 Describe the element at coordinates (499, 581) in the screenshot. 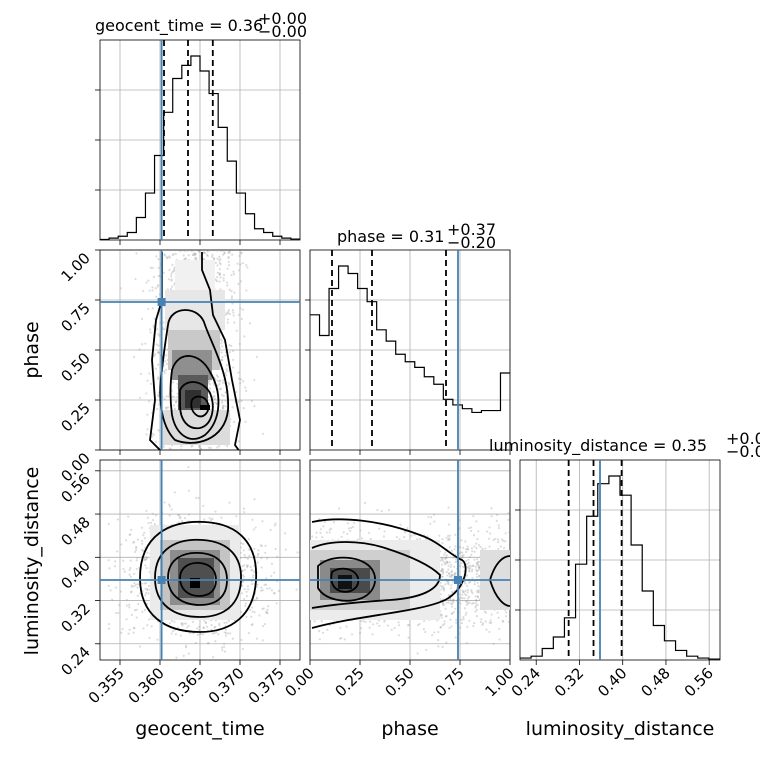

I see `contour-line` at that location.